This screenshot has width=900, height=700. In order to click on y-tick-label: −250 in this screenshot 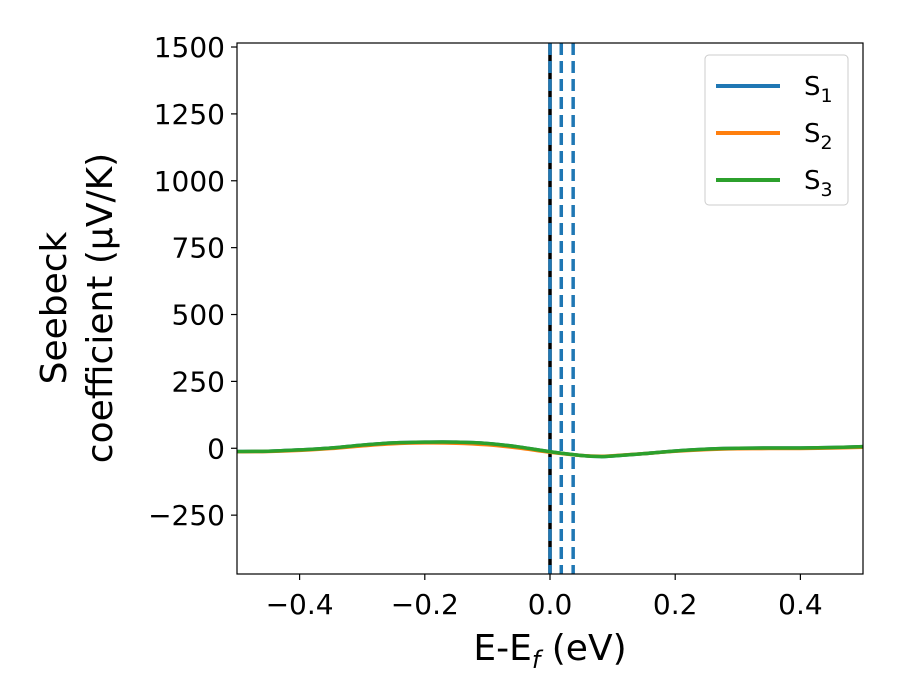, I will do `click(186, 515)`.